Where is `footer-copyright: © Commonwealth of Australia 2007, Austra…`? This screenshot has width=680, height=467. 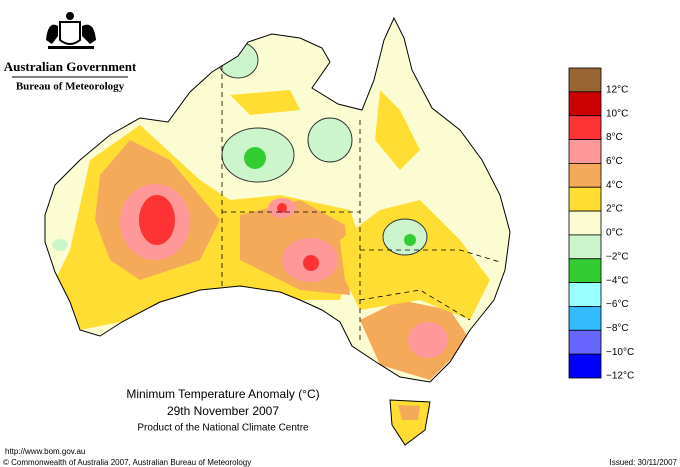 footer-copyright: © Commonwealth of Australia 2007, Austra… is located at coordinates (127, 462).